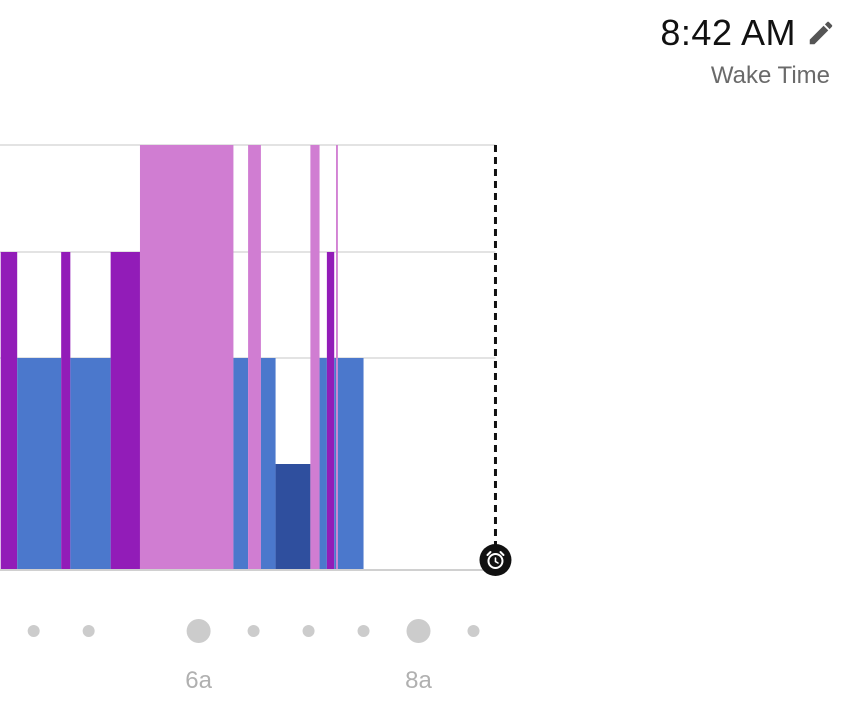 The height and width of the screenshot is (720, 868). What do you see at coordinates (418, 680) in the screenshot?
I see `tick-label: 8a` at bounding box center [418, 680].